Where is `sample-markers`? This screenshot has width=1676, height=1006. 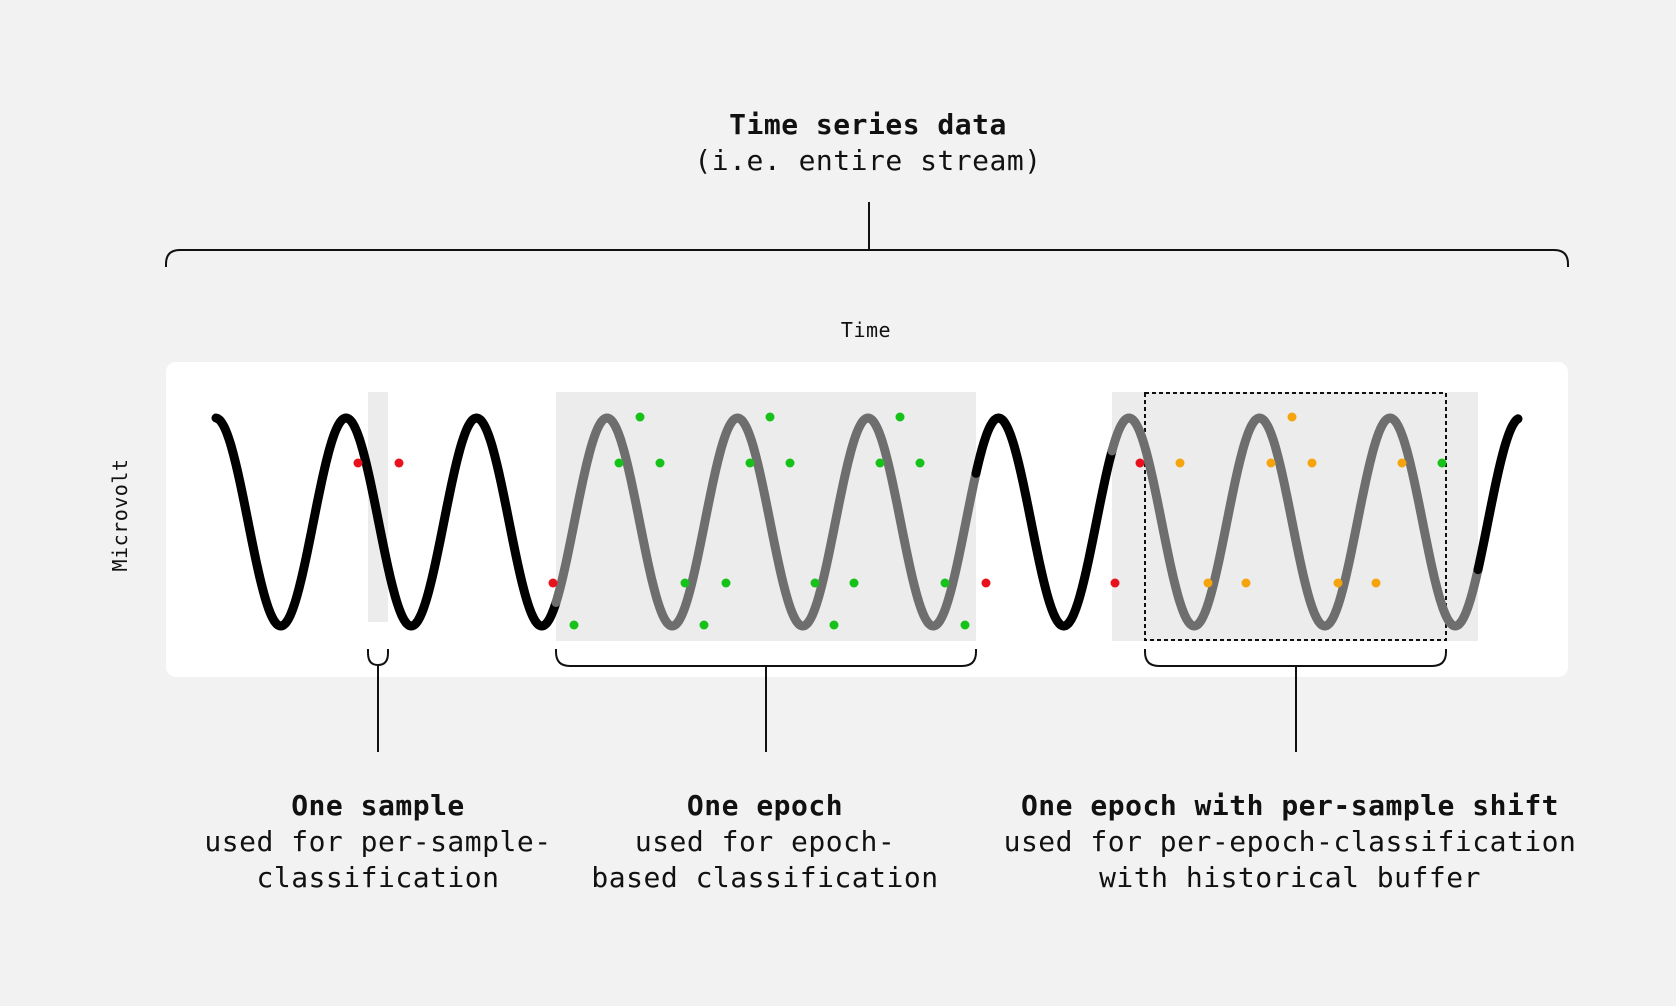 sample-markers is located at coordinates (900, 521).